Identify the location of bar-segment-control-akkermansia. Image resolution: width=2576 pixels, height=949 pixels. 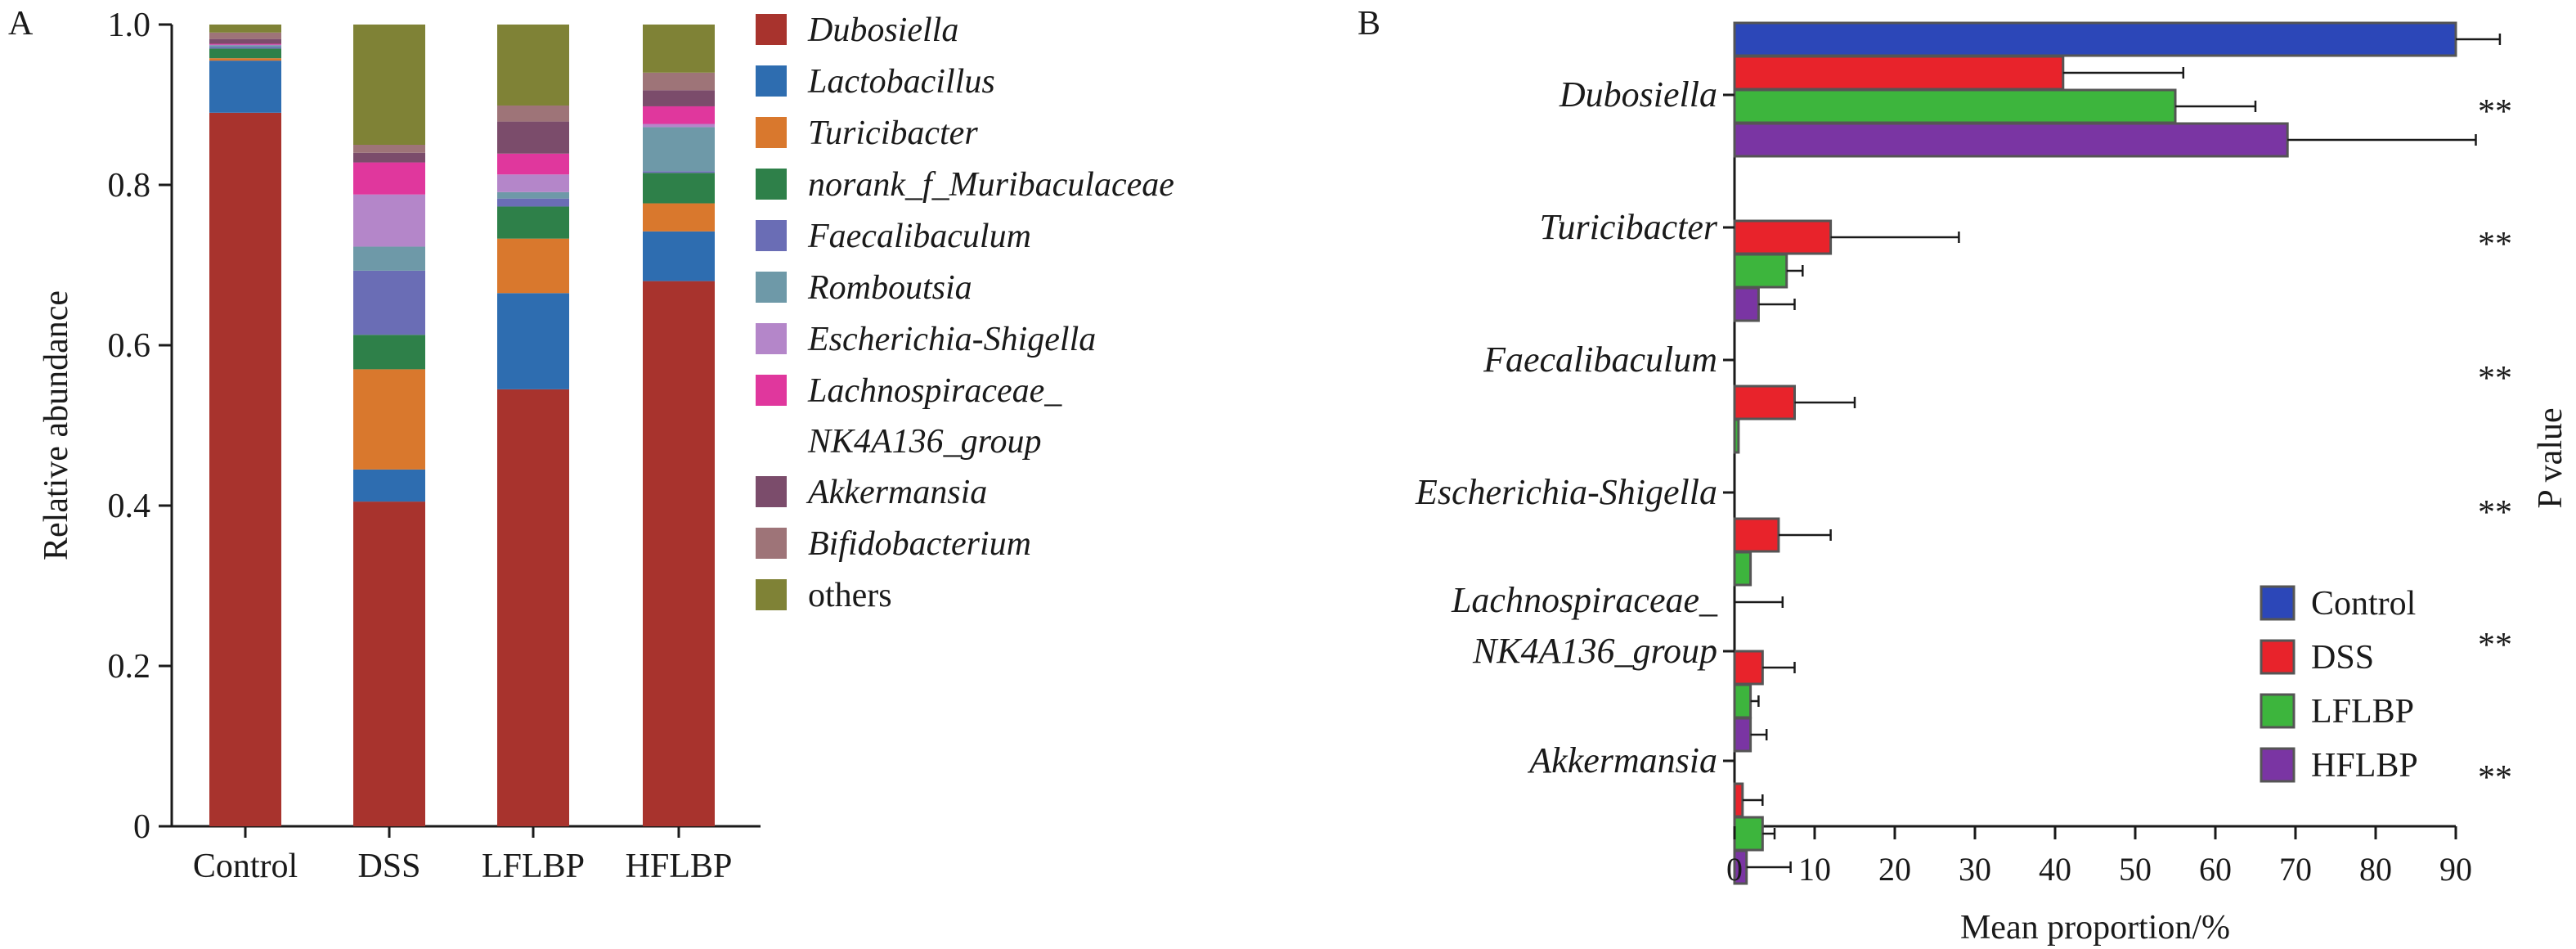
(245, 41).